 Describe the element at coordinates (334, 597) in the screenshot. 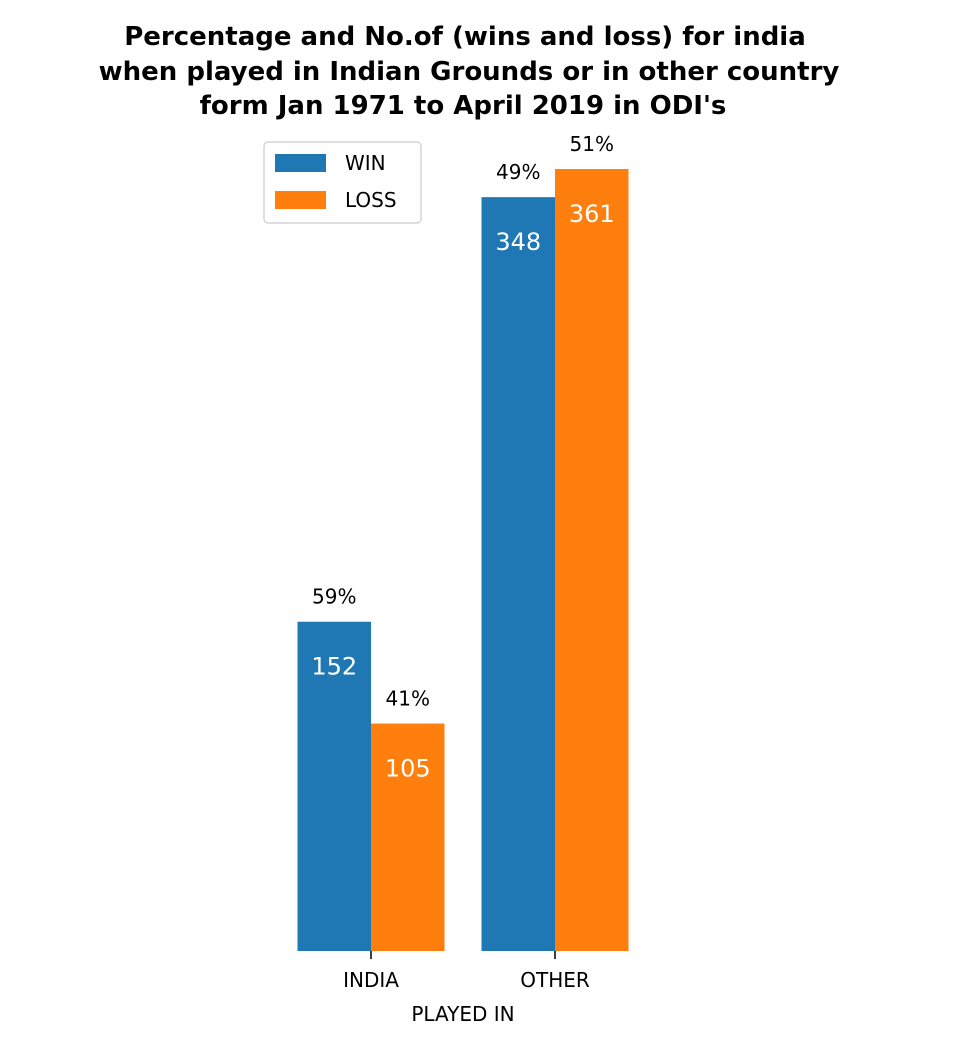

I see `percent-label-india-win: 59%` at that location.